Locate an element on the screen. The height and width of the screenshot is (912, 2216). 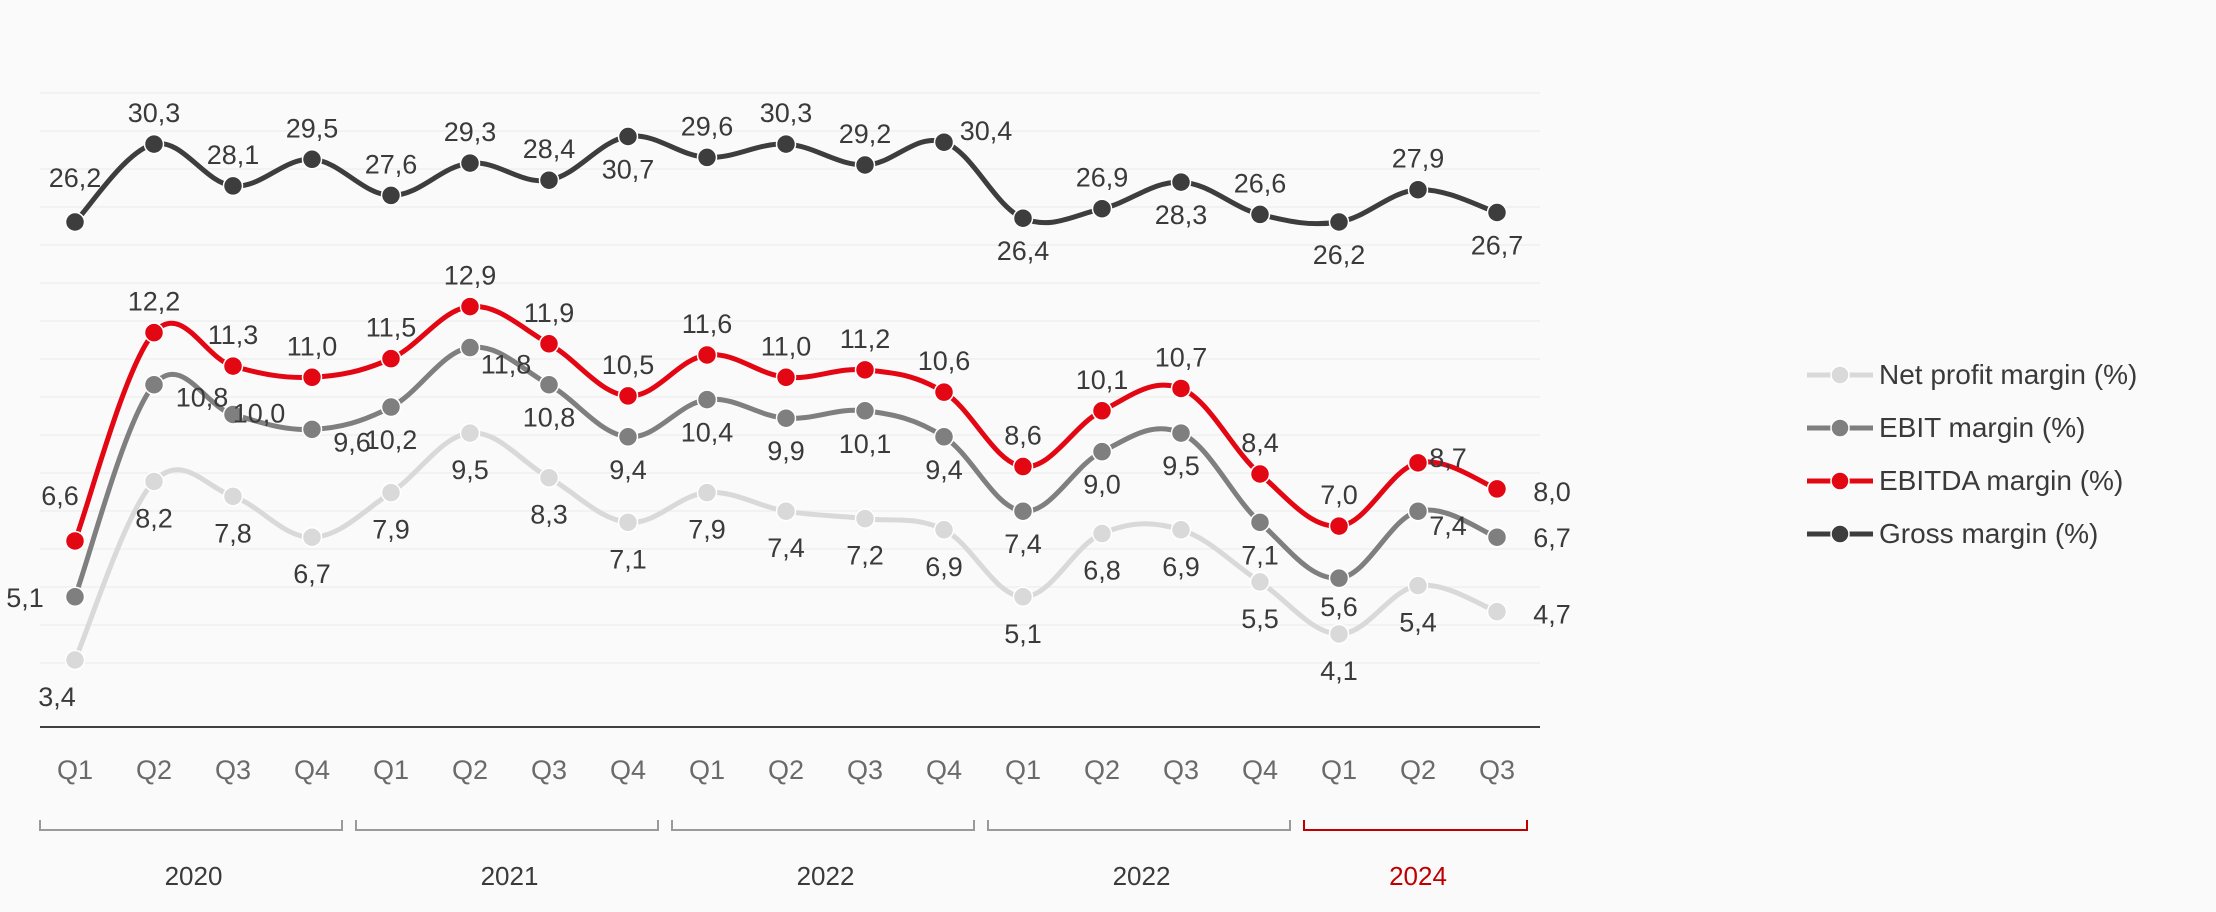
x-tick-label: Q1 is located at coordinates (391, 770).